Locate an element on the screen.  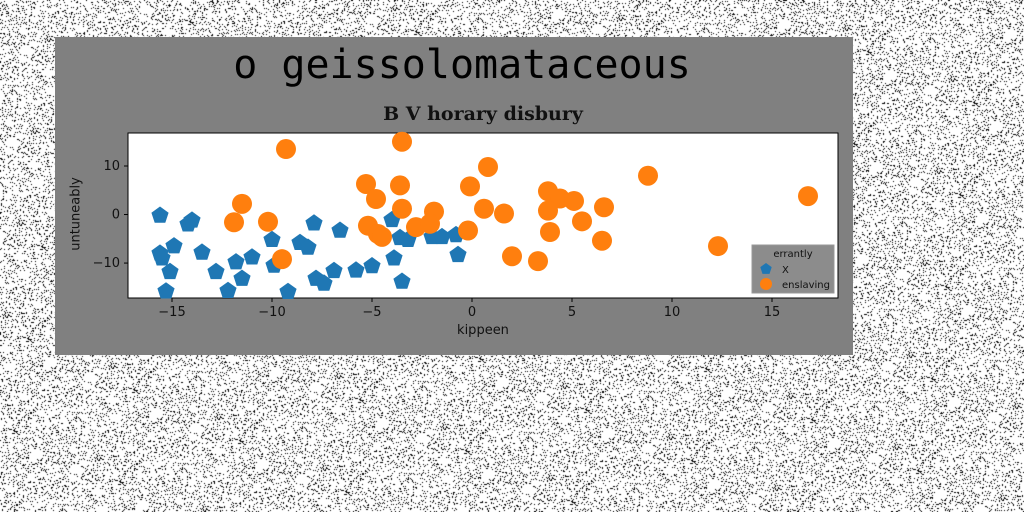
y-tick-label: −10 is located at coordinates (106, 263).